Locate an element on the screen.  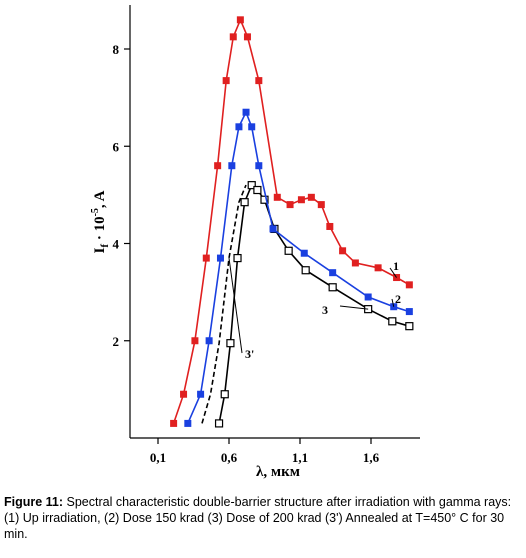
y-tick-label: 8 is located at coordinates (116, 49).